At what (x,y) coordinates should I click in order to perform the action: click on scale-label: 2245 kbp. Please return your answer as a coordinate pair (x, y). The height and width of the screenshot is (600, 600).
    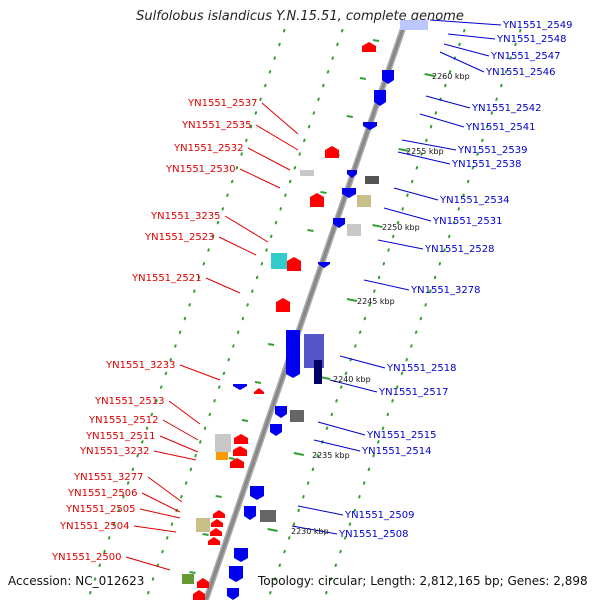
    Looking at the image, I should click on (376, 301).